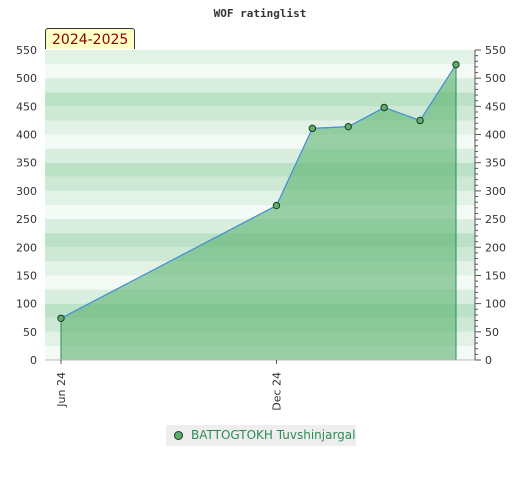 This screenshot has width=520, height=480. I want to click on season-badge: 2024-2025, so click(90, 38).